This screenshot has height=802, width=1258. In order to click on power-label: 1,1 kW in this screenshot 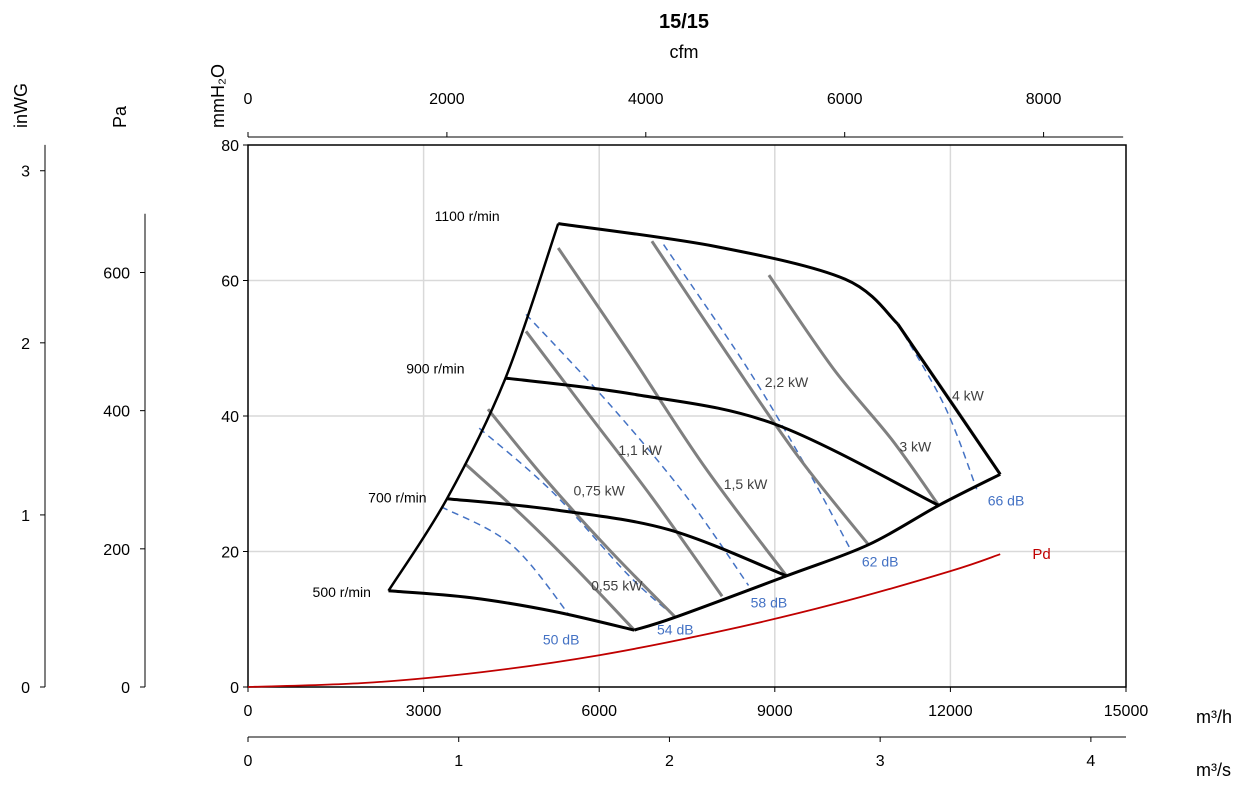, I will do `click(640, 450)`.